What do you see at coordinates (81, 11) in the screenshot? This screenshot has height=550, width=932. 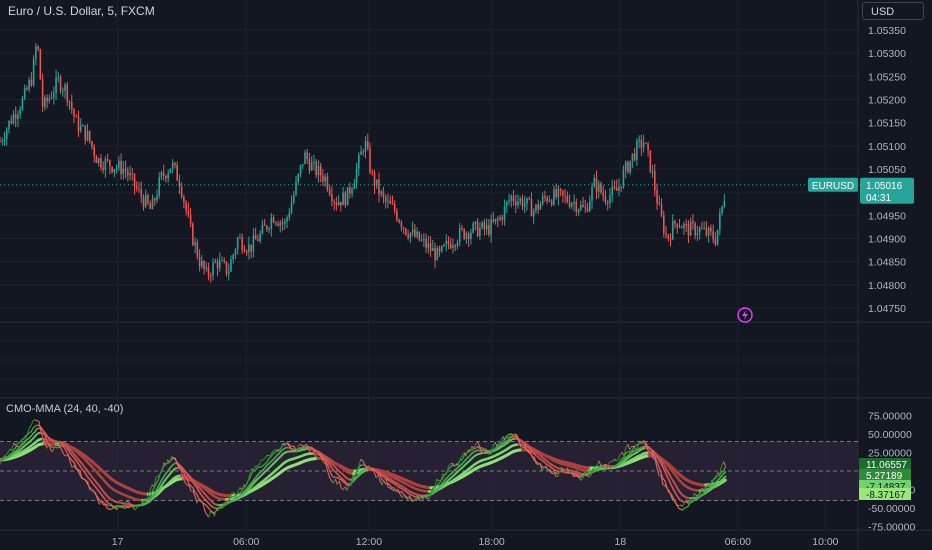 I see `symbol-title: Euro / U.S. Dollar, 5, FXCM` at bounding box center [81, 11].